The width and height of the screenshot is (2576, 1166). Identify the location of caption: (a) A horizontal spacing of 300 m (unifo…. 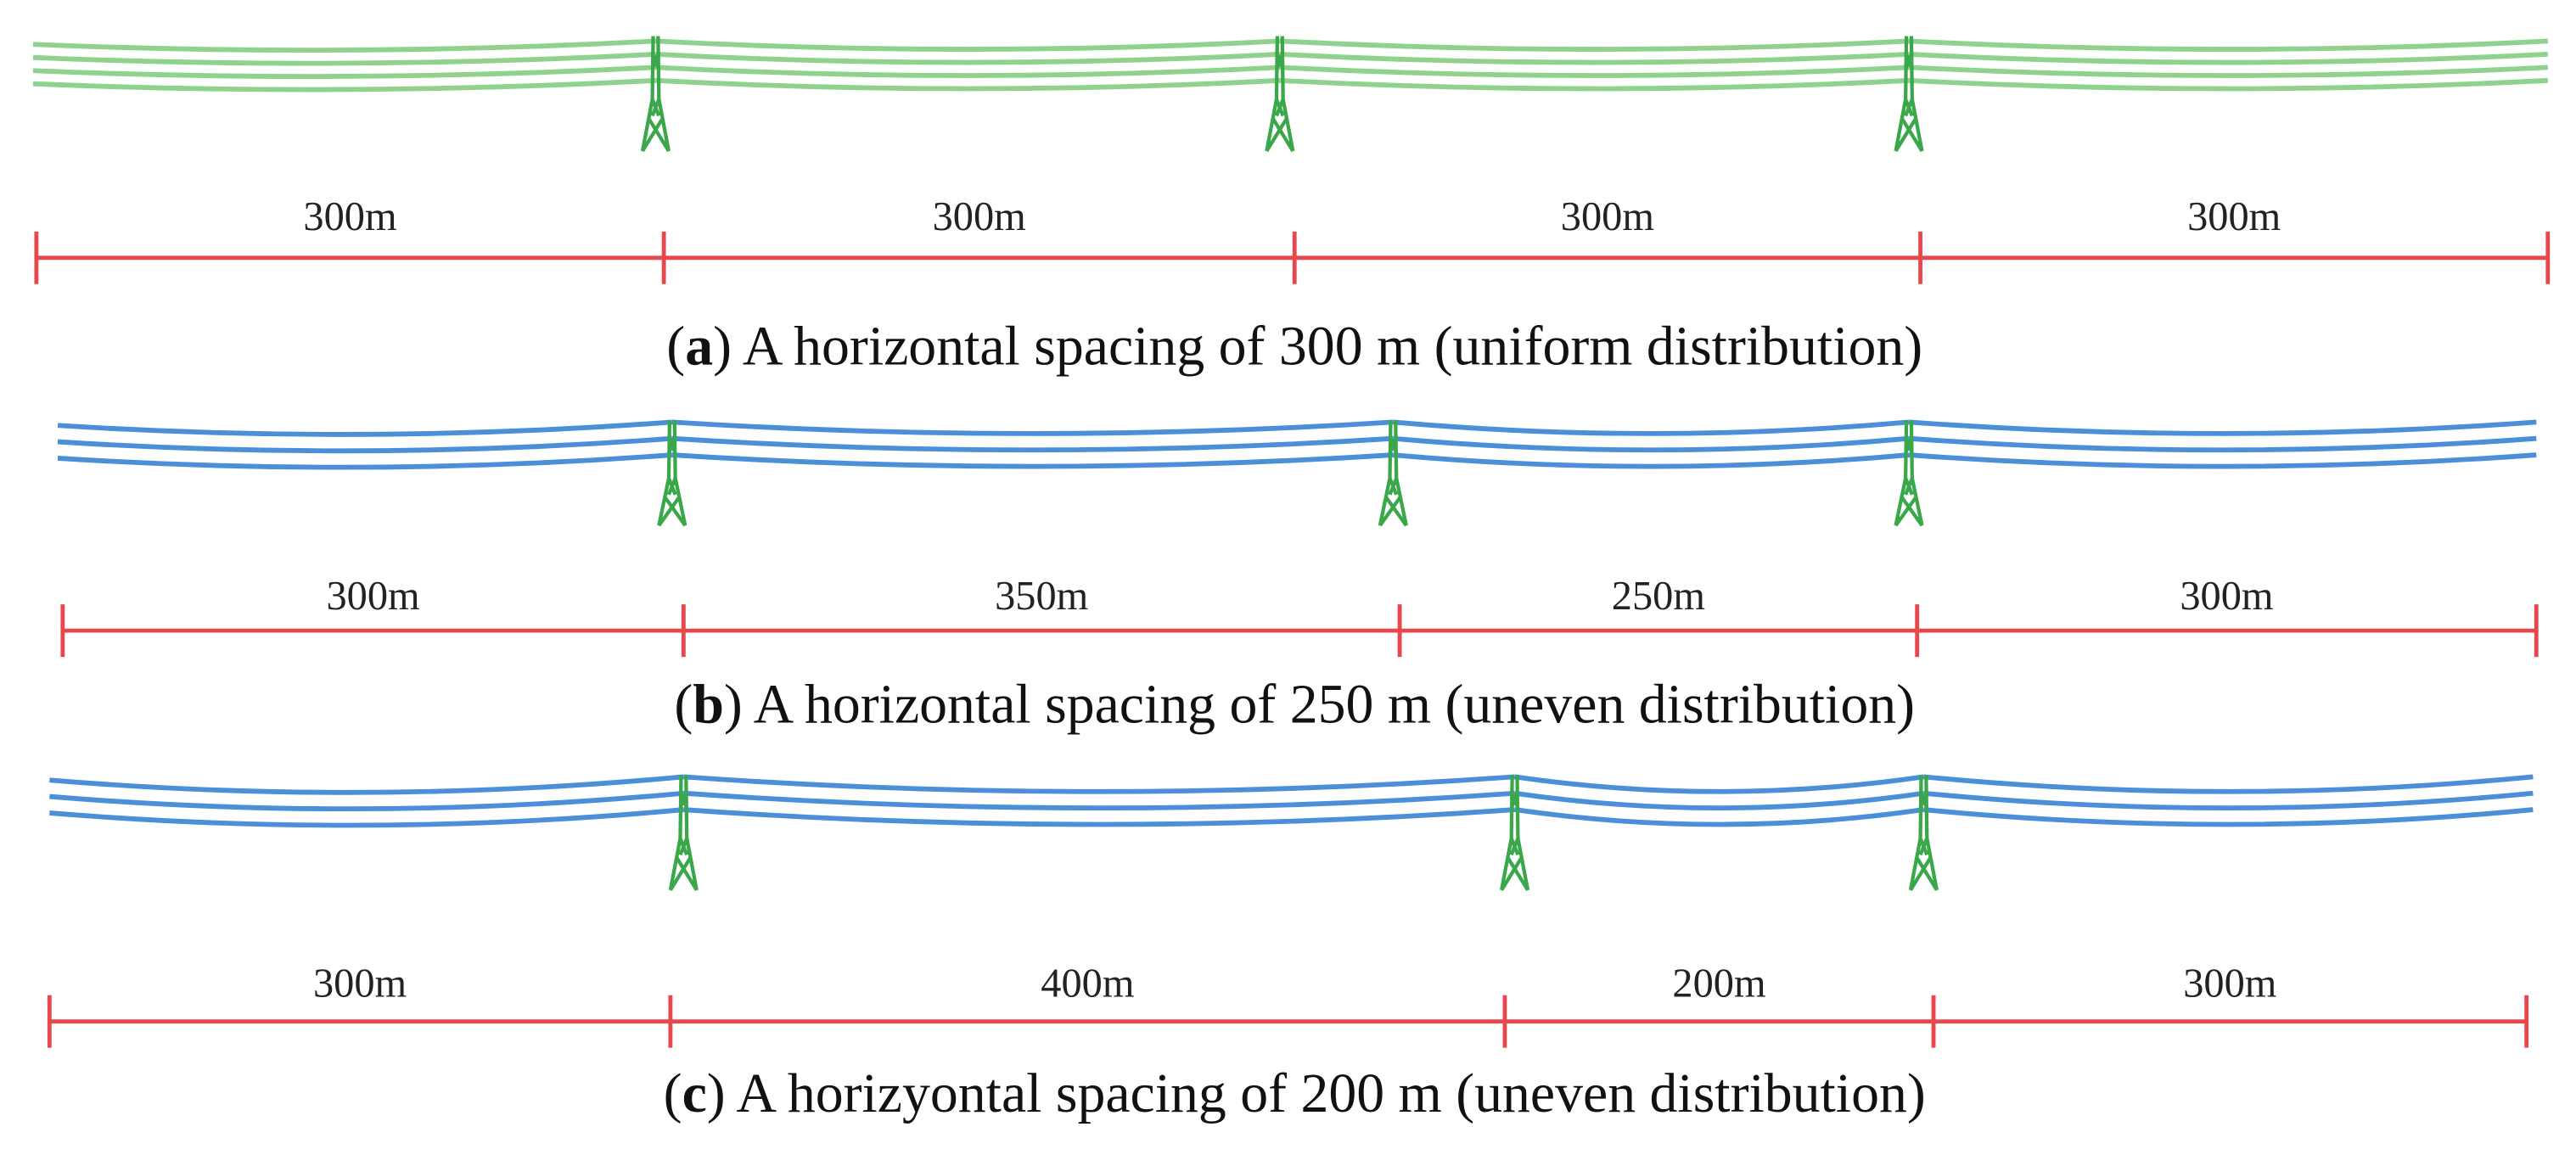
(1294, 347).